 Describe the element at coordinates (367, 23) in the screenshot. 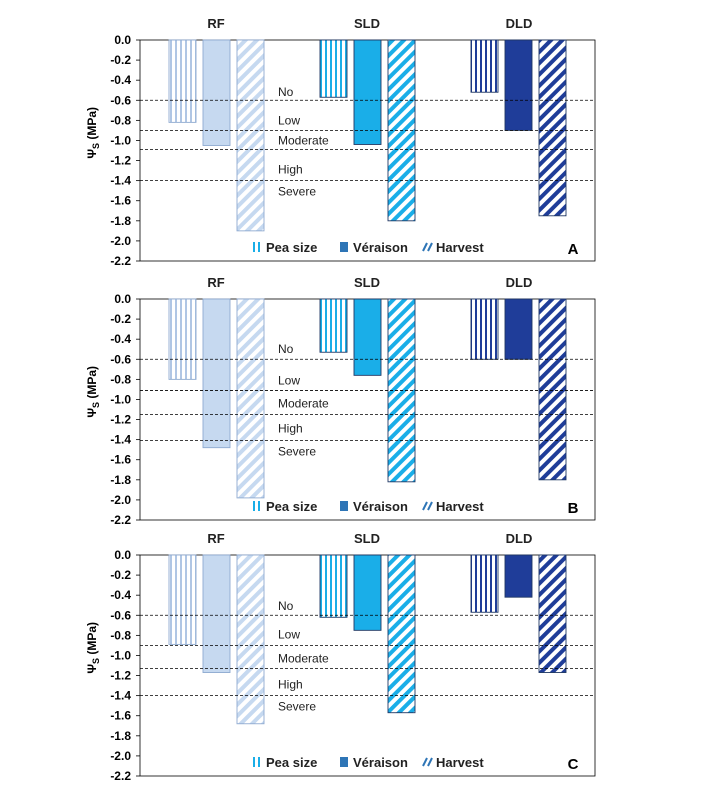

I see `group-label-sld: SLD` at that location.